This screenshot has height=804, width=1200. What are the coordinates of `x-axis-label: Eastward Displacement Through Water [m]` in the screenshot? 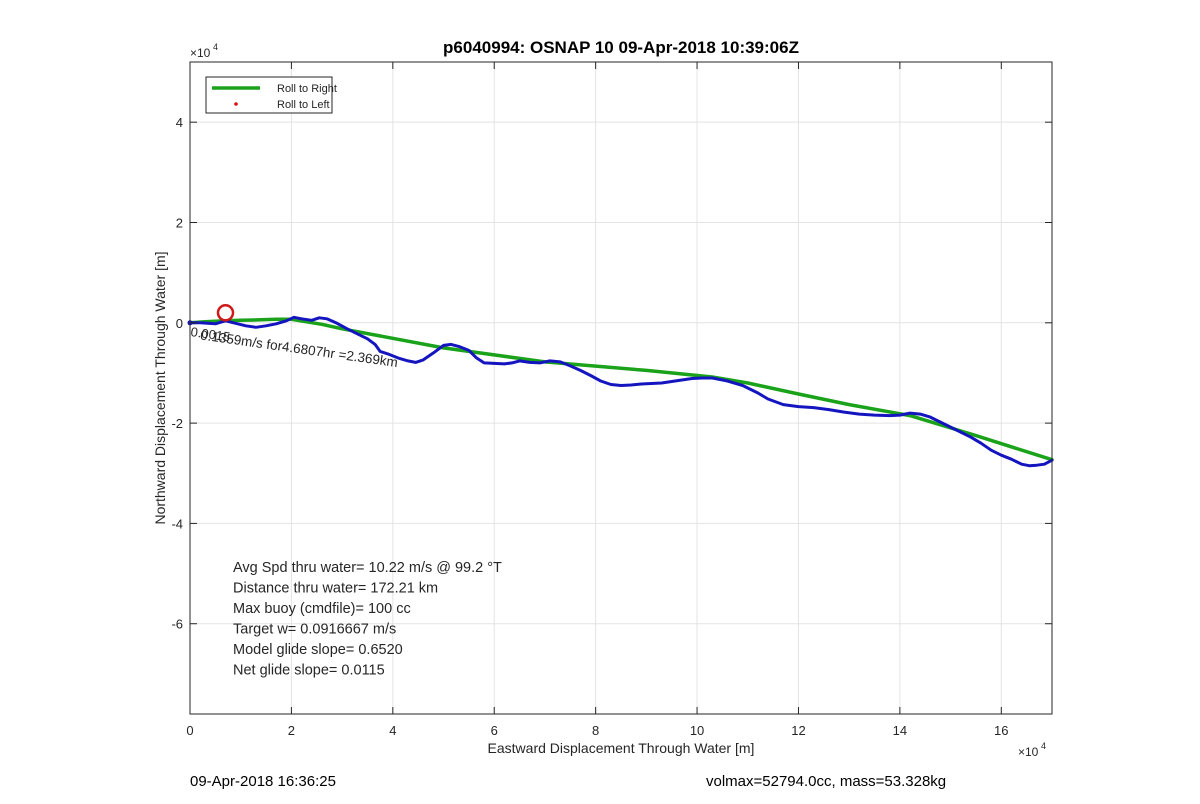 It's located at (621, 748).